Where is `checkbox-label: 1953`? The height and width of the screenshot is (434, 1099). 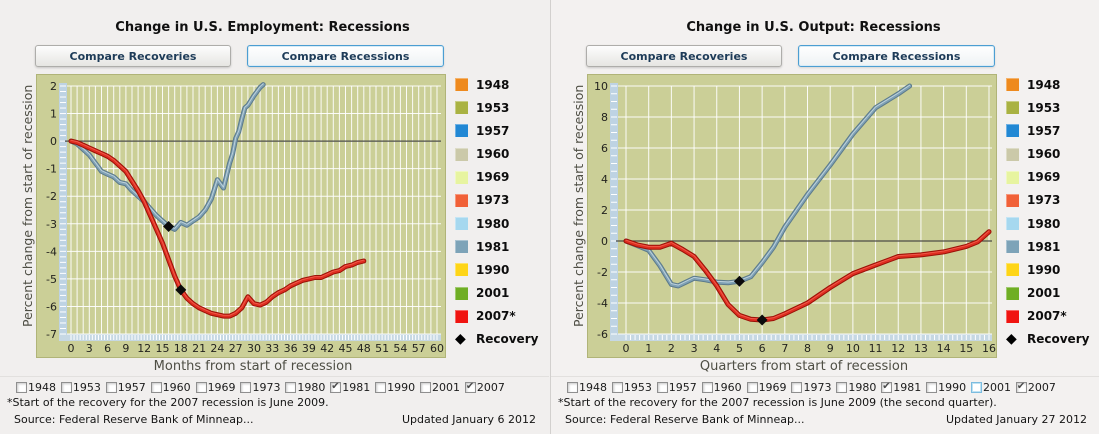 checkbox-label: 1953 is located at coordinates (86, 387).